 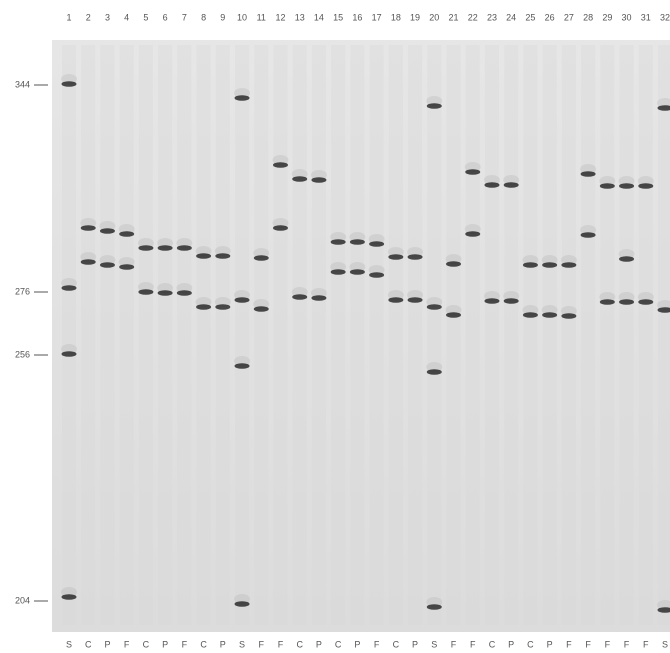 I want to click on lane-number: 11, so click(x=261, y=17).